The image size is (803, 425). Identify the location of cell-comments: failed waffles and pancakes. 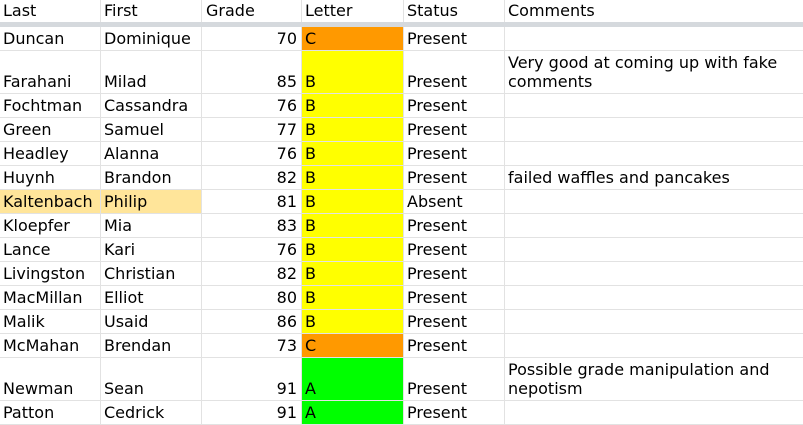
(619, 177).